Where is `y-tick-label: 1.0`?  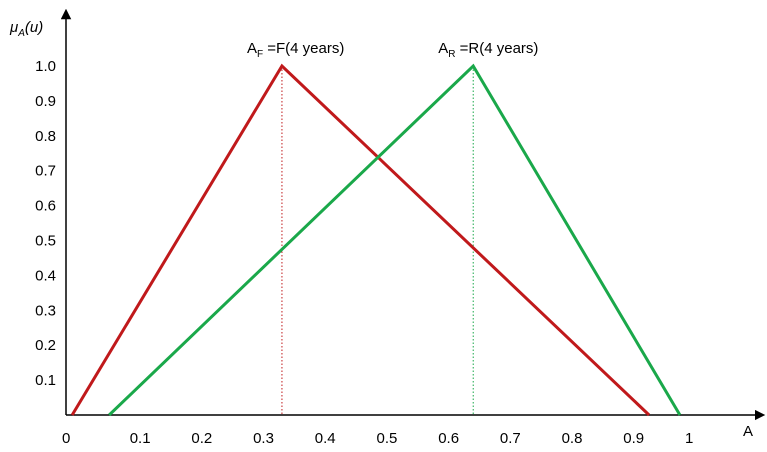 y-tick-label: 1.0 is located at coordinates (45, 66).